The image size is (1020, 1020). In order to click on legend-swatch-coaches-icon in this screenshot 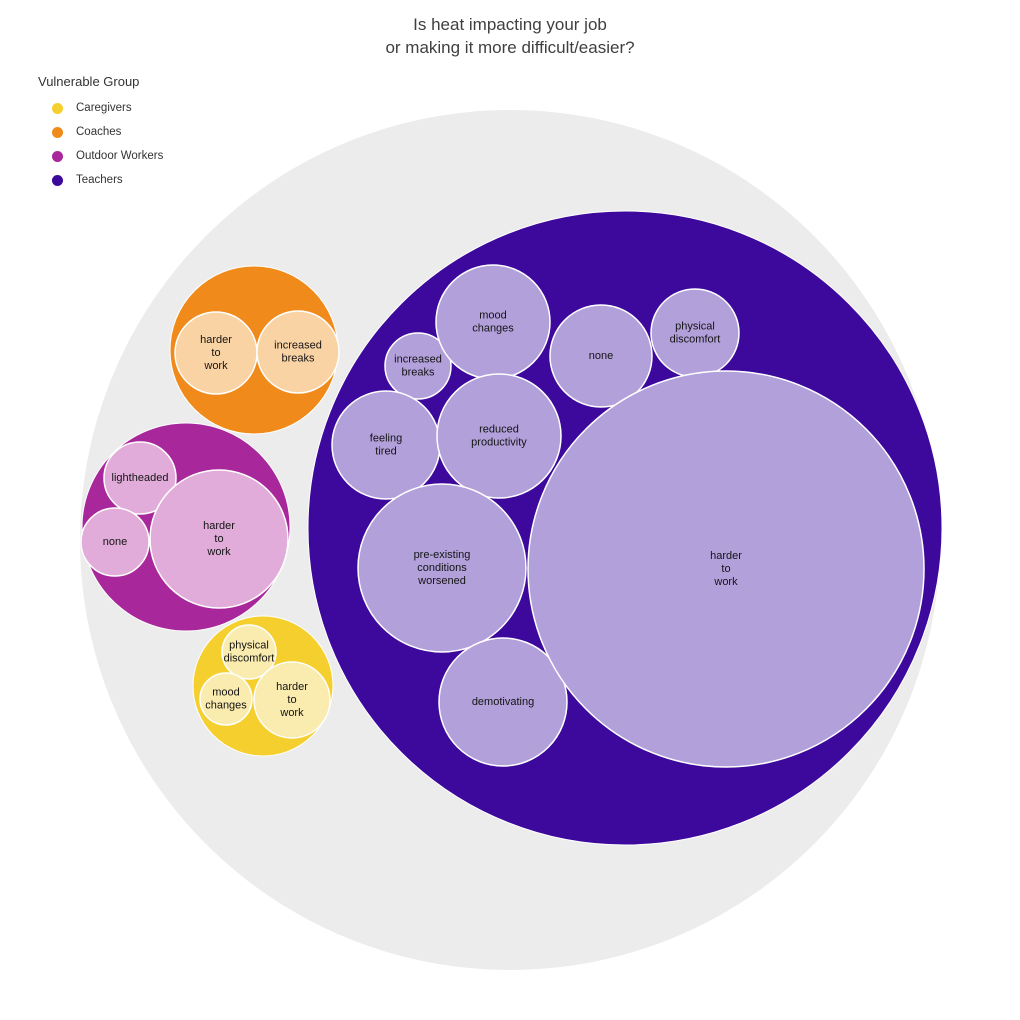, I will do `click(57, 132)`.